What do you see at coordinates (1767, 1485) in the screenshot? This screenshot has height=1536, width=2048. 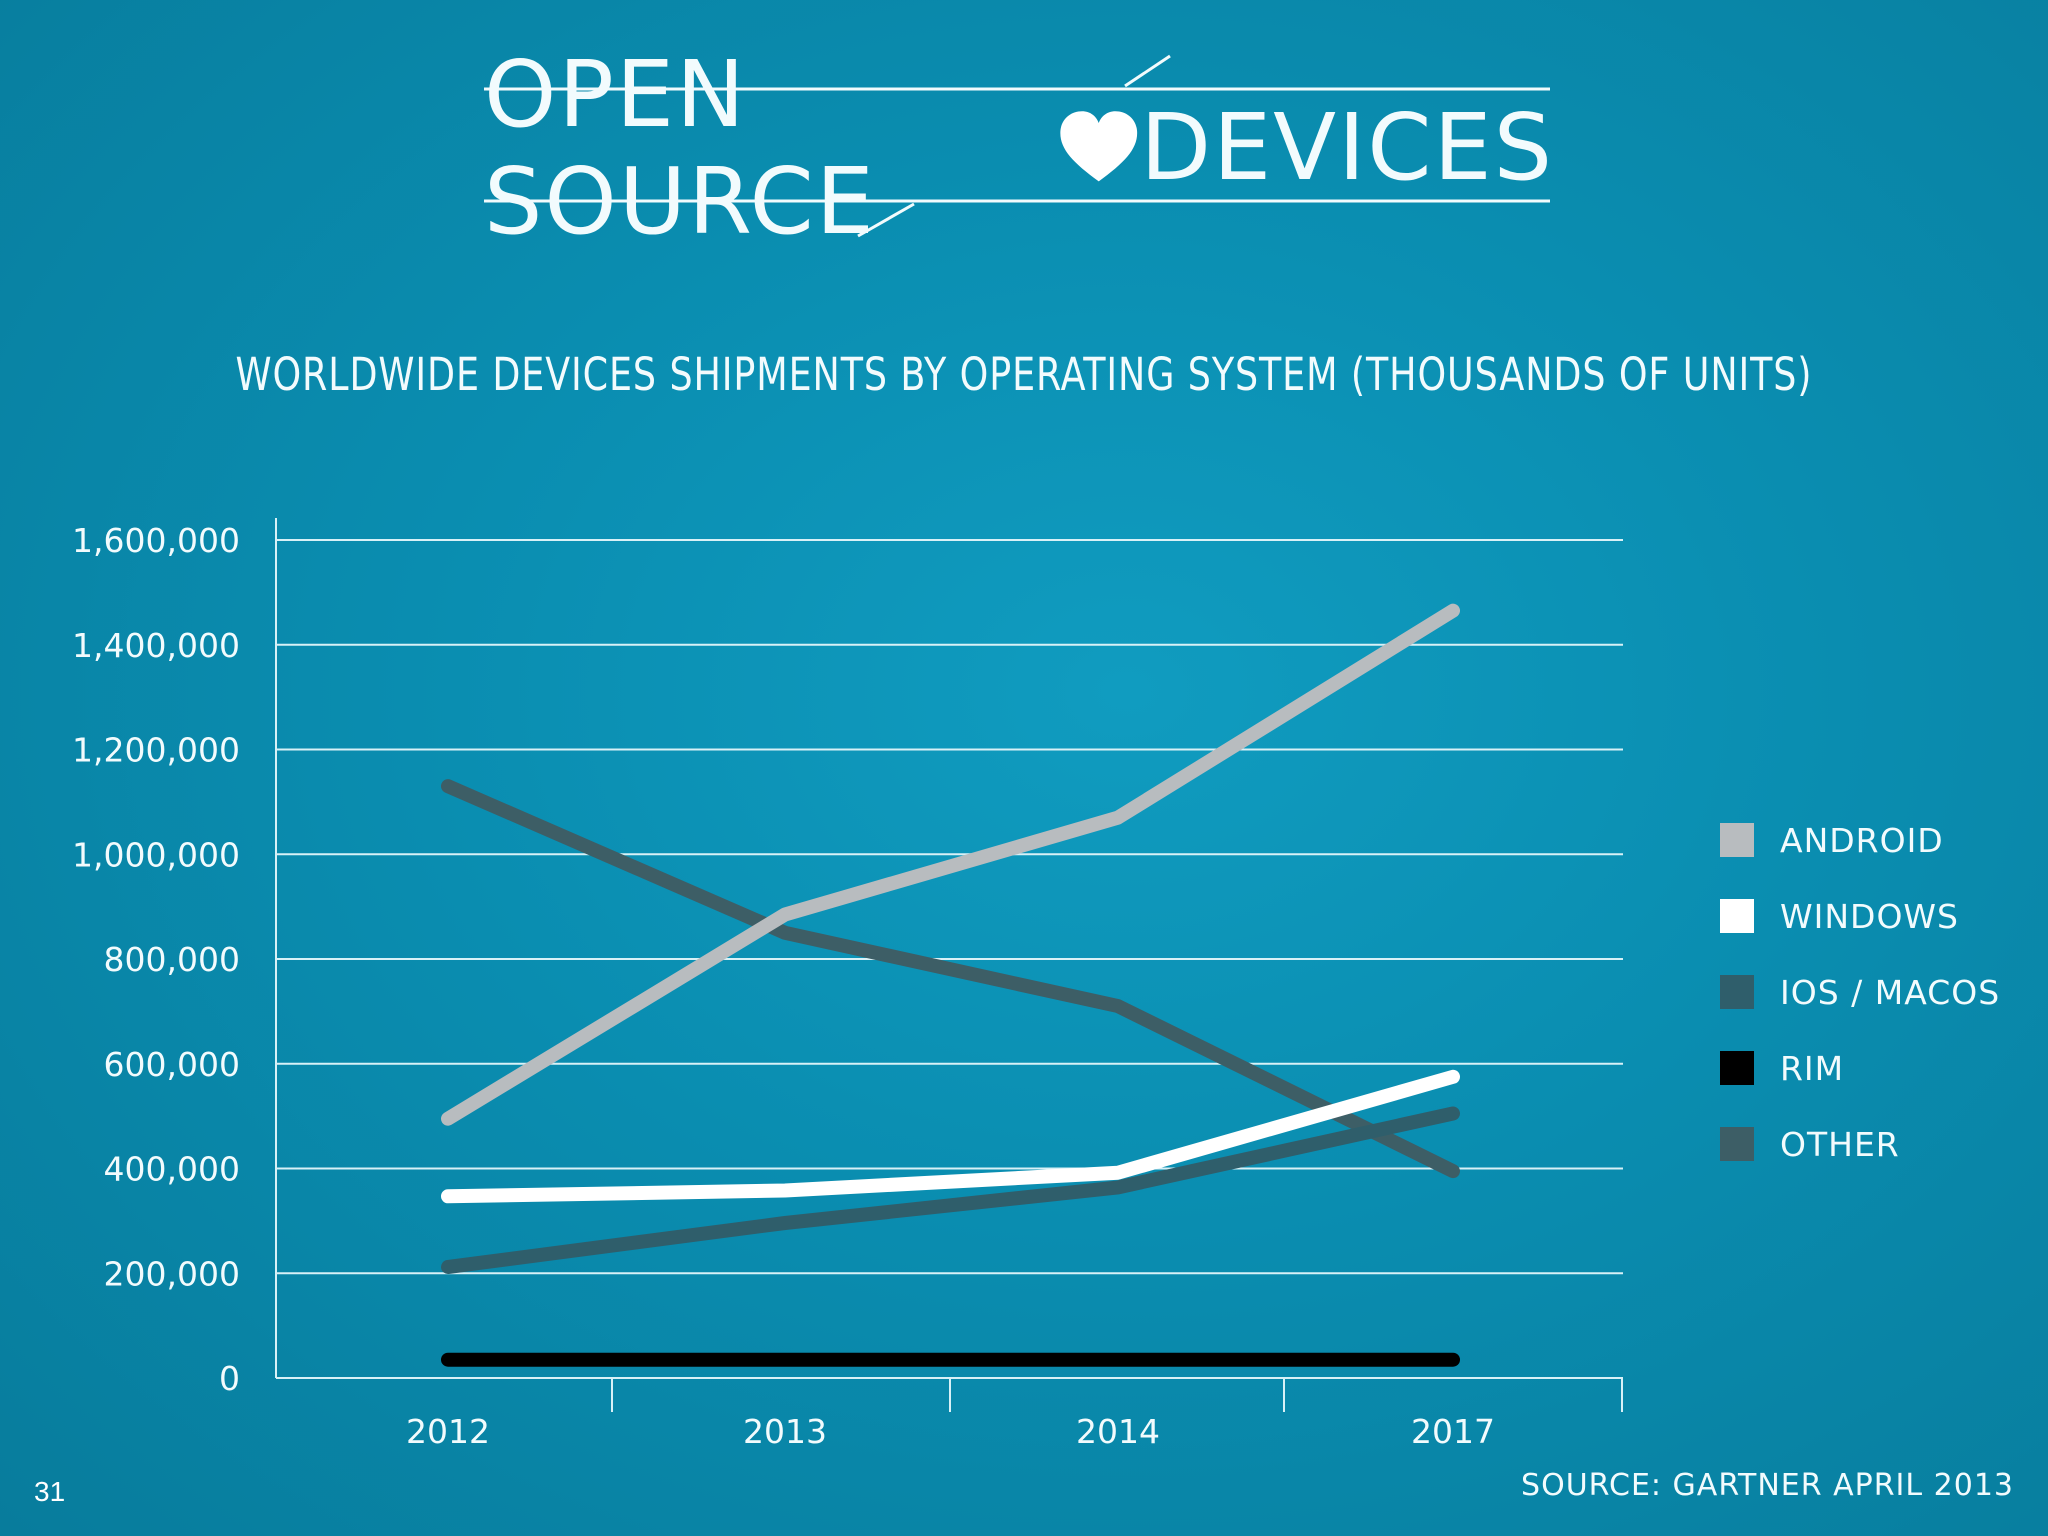 I see `source-note: SOURCE: GARTNER APRIL 2013` at bounding box center [1767, 1485].